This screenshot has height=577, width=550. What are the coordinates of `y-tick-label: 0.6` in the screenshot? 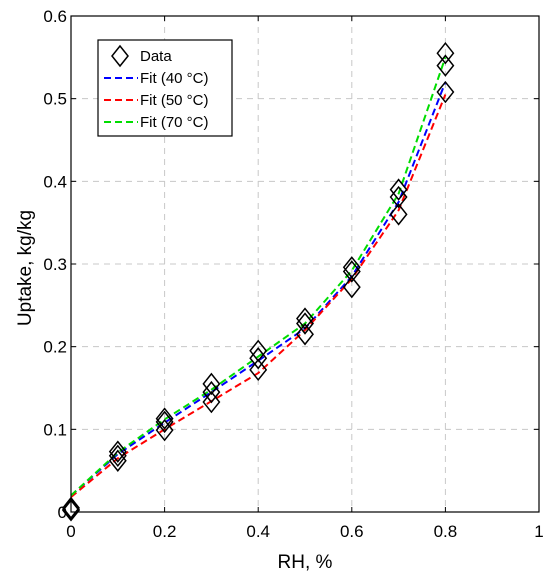 It's located at (55, 16).